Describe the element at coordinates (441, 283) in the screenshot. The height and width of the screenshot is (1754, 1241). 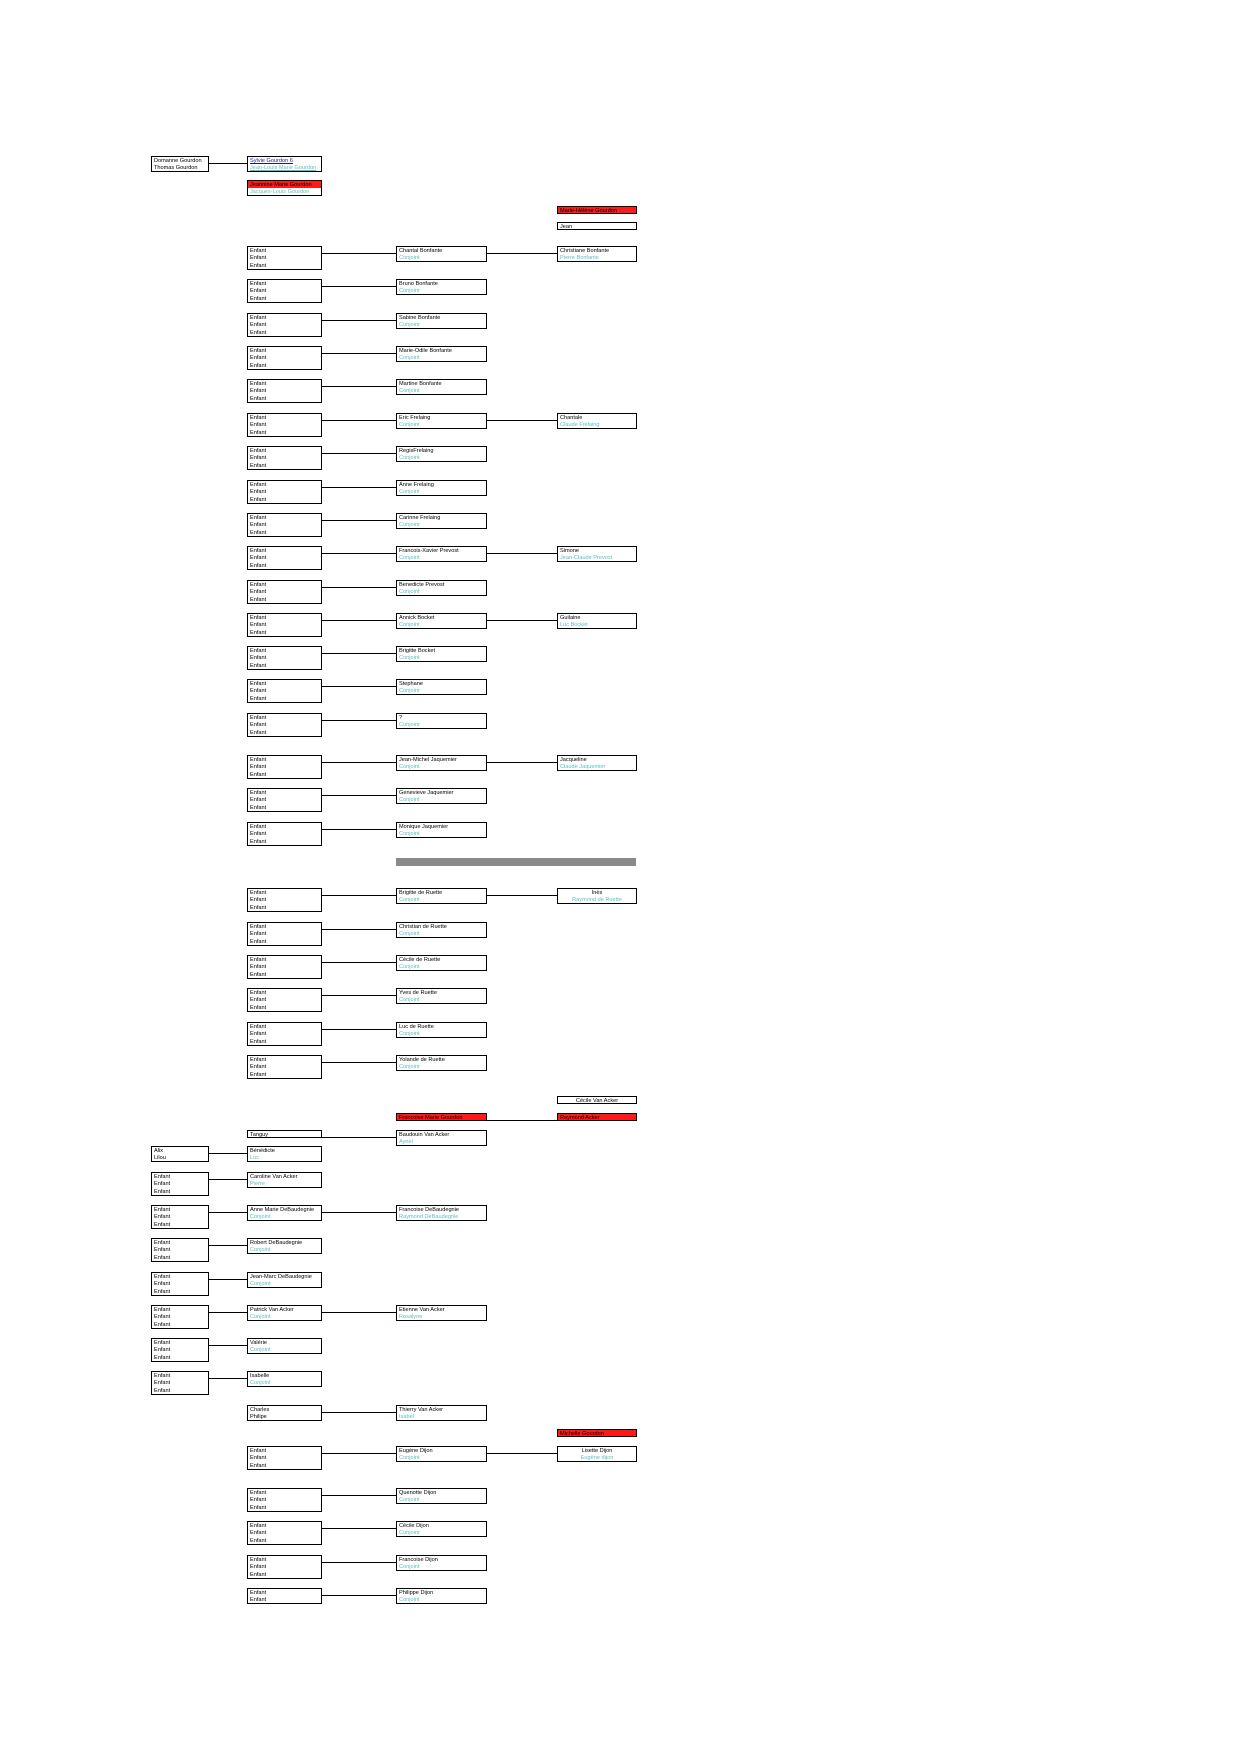
I see `person-name-cell: Bruno Bonfante` at that location.